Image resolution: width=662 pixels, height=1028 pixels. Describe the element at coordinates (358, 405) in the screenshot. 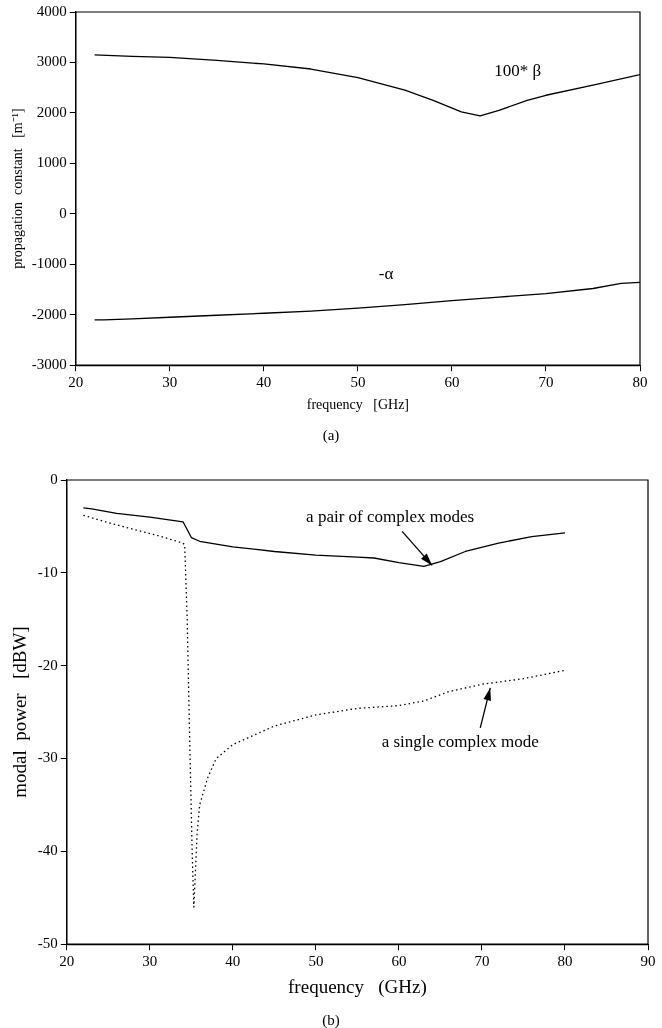

I see `x-axis-title: frequency [GHz]` at that location.